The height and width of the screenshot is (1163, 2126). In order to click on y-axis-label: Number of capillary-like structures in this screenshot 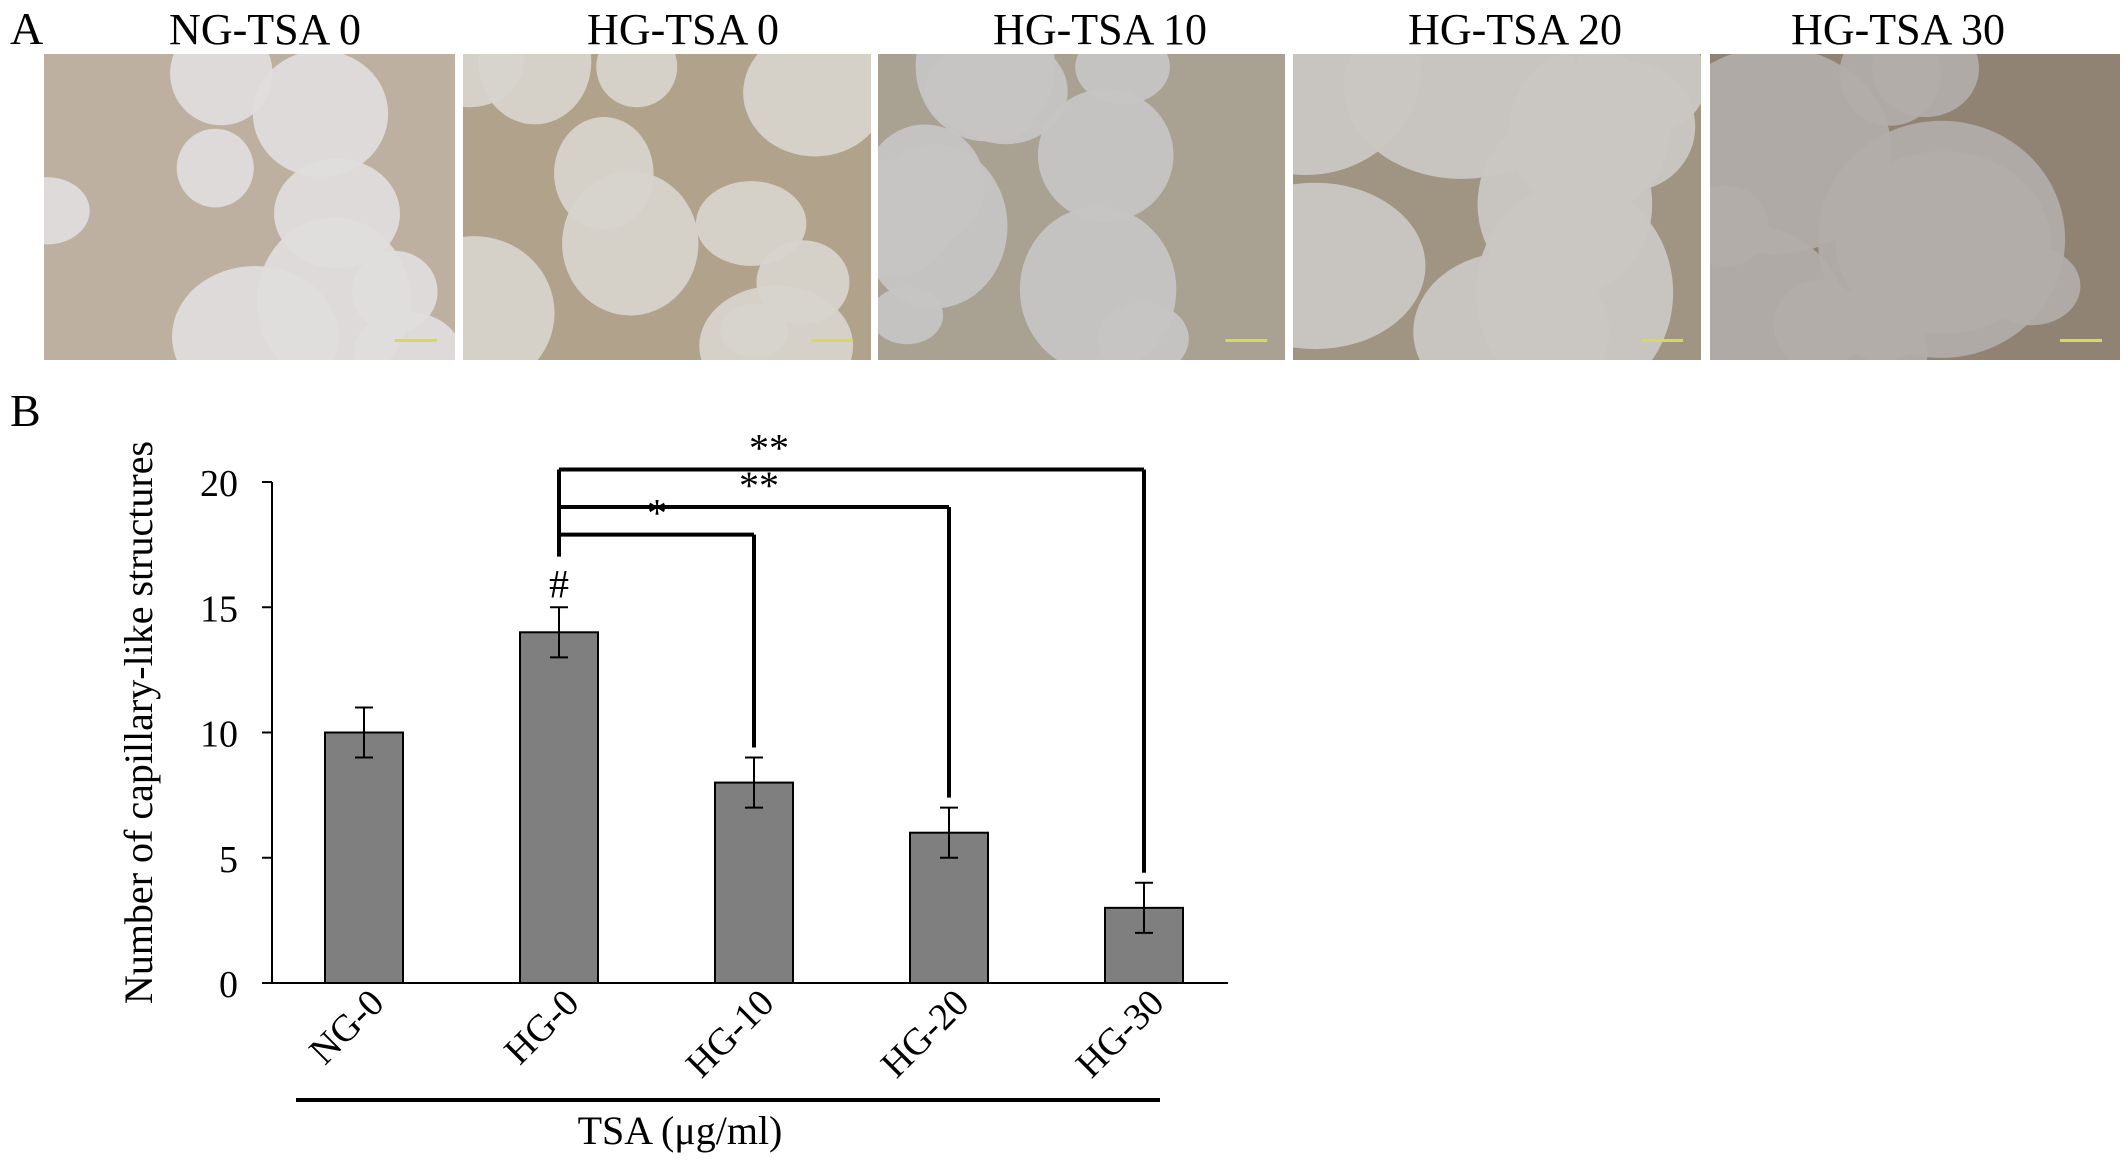, I will do `click(138, 722)`.